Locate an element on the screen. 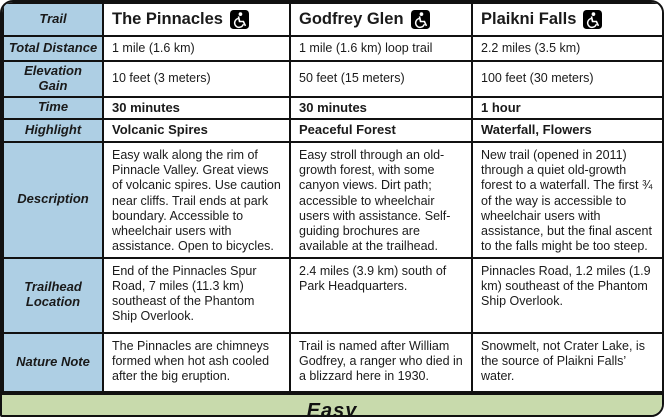 The height and width of the screenshot is (417, 664). row-label-description: Description is located at coordinates (53, 199).